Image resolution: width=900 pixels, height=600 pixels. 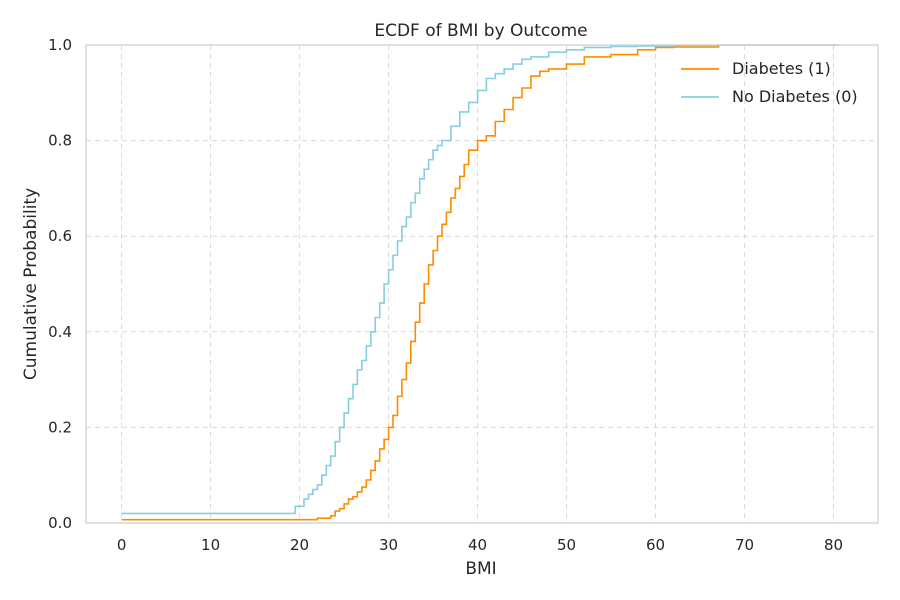 I want to click on x-tick-label: 10, so click(x=210, y=545).